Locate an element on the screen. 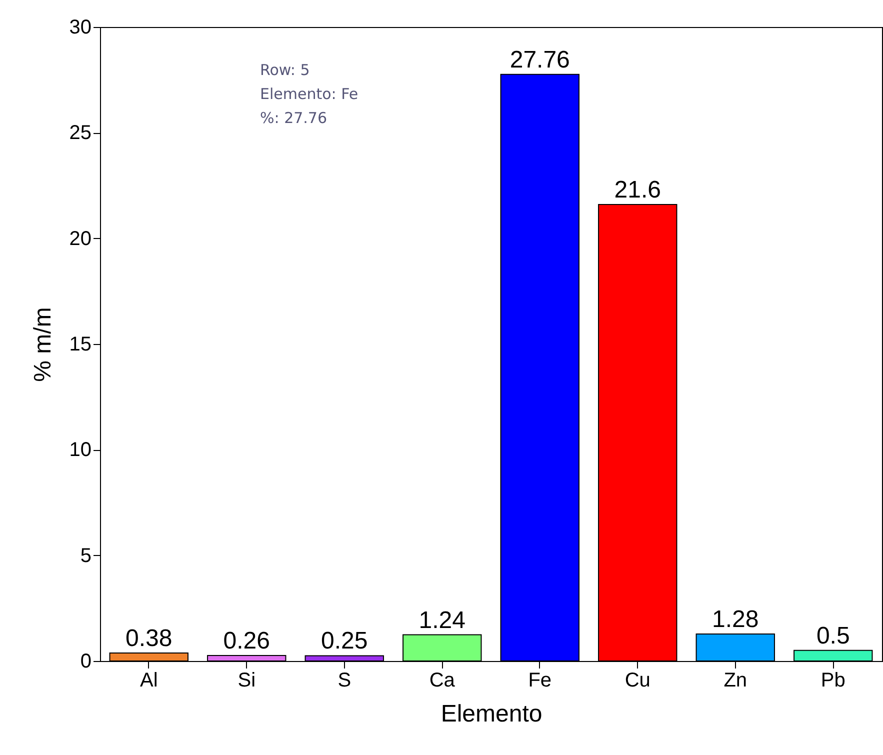 The image size is (883, 755). data-label: 0.38 is located at coordinates (149, 638).